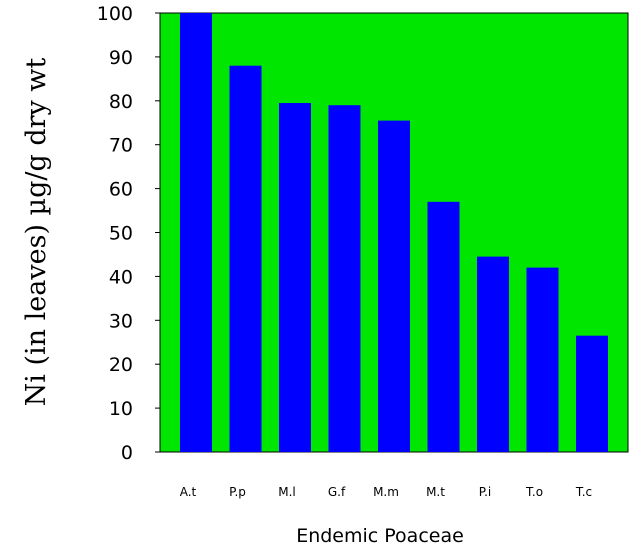 The image size is (629, 546). I want to click on bar-m-t, so click(443, 326).